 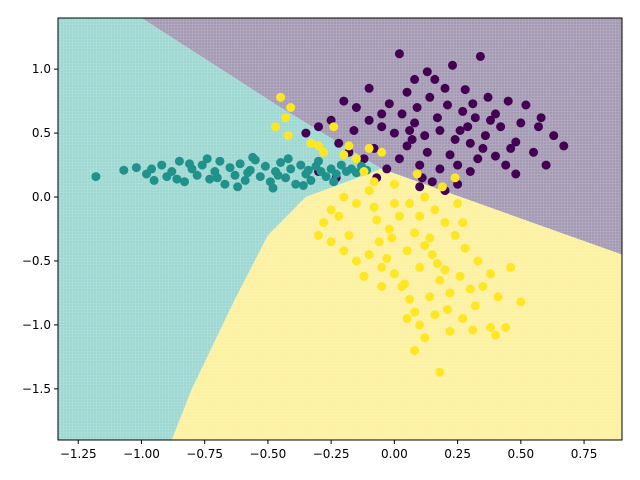 I want to click on x-tick-label-8: 0.75, so click(x=584, y=454).